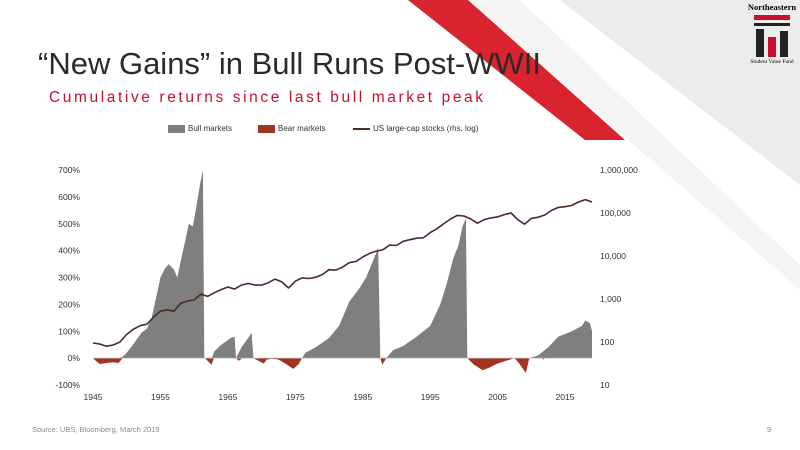 The width and height of the screenshot is (800, 450). What do you see at coordinates (772, 7) in the screenshot?
I see `logo-name: Northeastern` at bounding box center [772, 7].